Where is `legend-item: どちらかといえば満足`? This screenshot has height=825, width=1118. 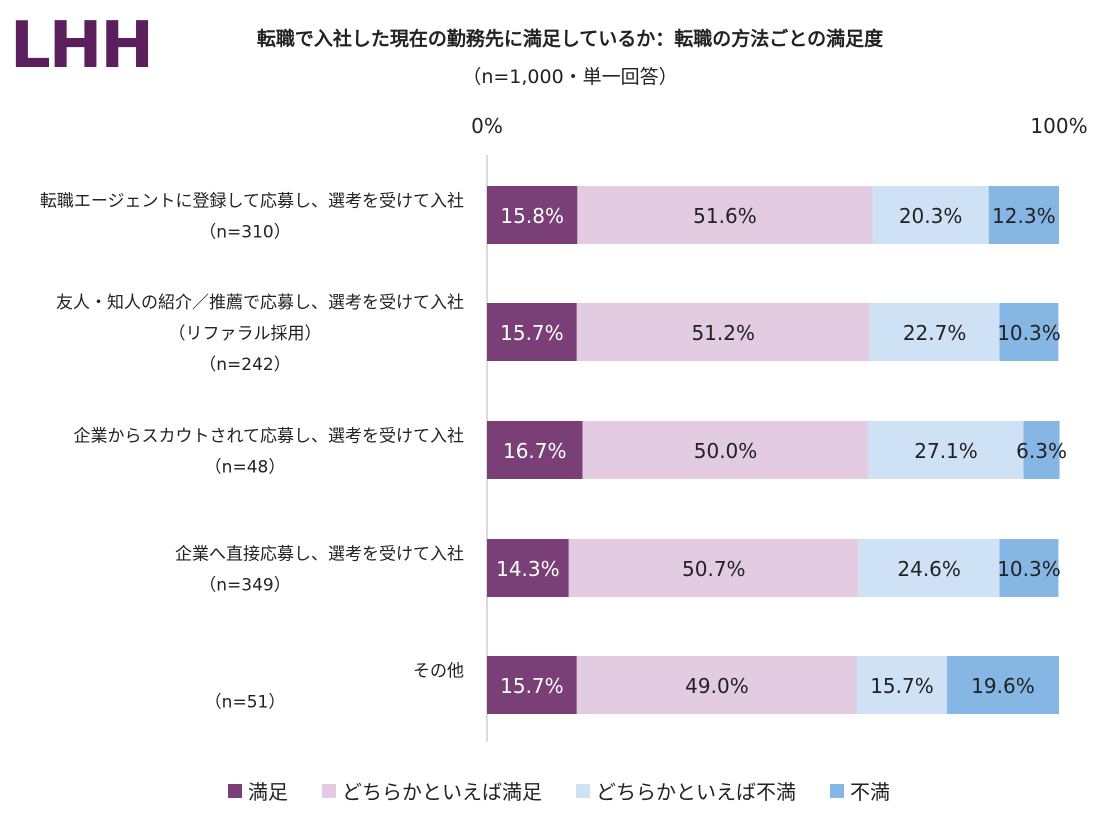 legend-item: どちらかといえば満足 is located at coordinates (432, 790).